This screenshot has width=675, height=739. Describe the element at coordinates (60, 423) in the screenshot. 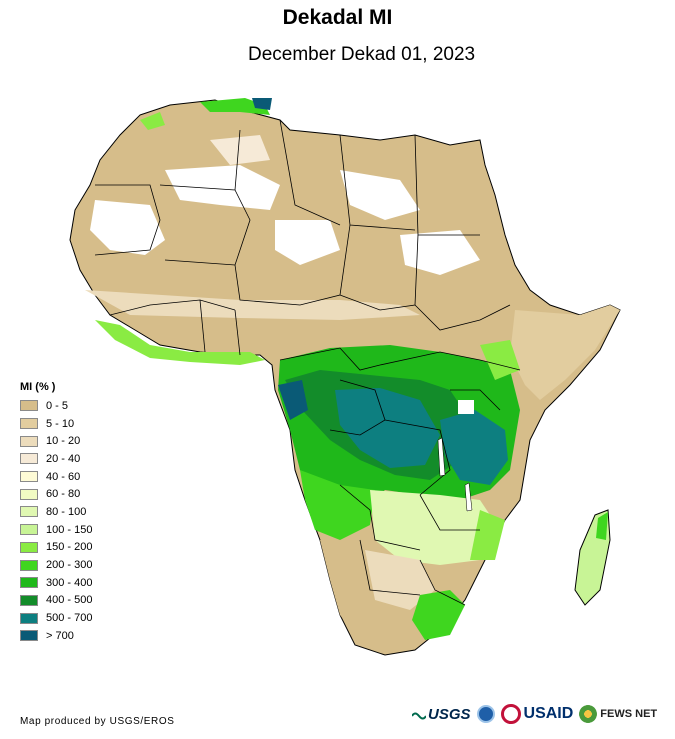

I see `legend-label: 5 - 10` at that location.